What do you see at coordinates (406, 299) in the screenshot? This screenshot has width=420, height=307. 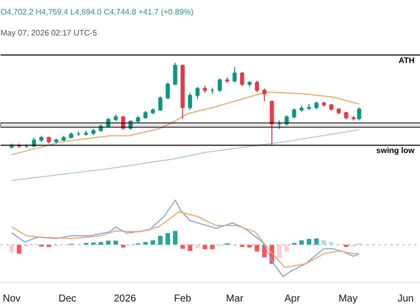 I see `x-tick-label: Jun` at bounding box center [406, 299].